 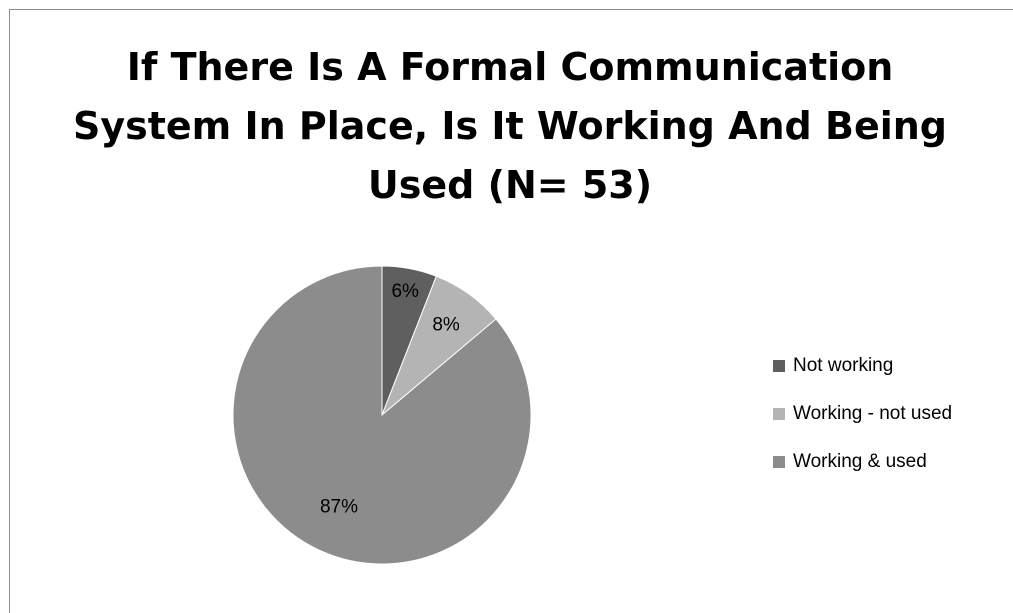 I want to click on legend-label-working-and-used: Working & used, so click(x=860, y=461).